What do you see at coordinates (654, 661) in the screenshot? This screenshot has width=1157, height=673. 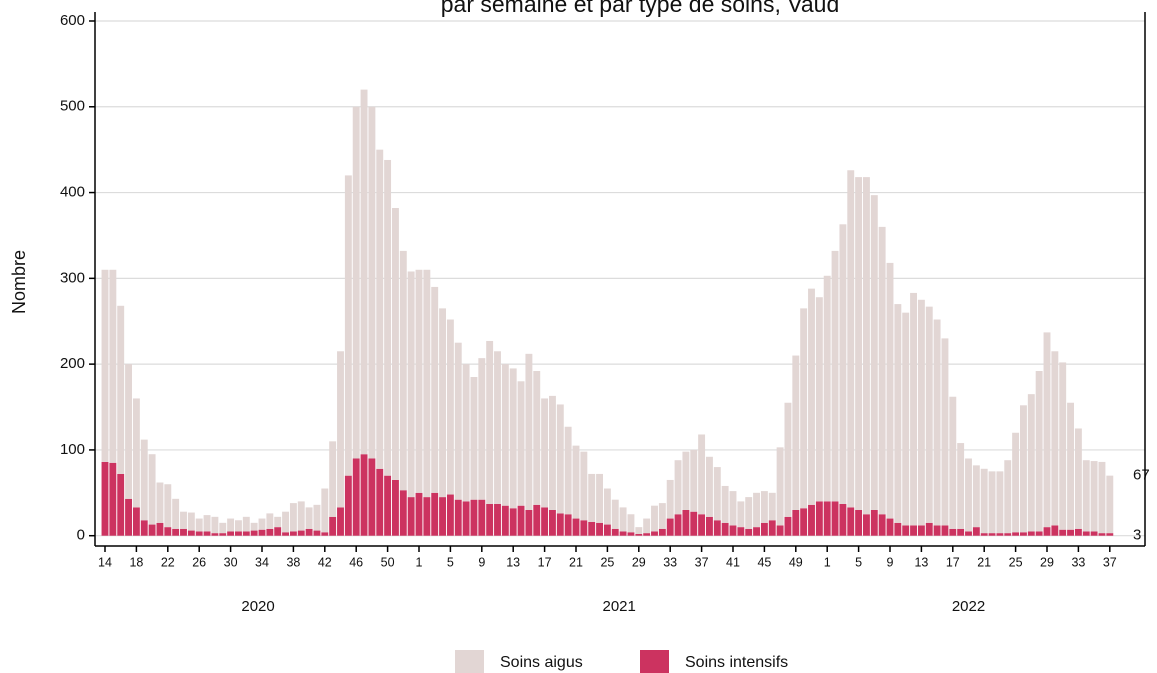 I see `legend-swatch` at bounding box center [654, 661].